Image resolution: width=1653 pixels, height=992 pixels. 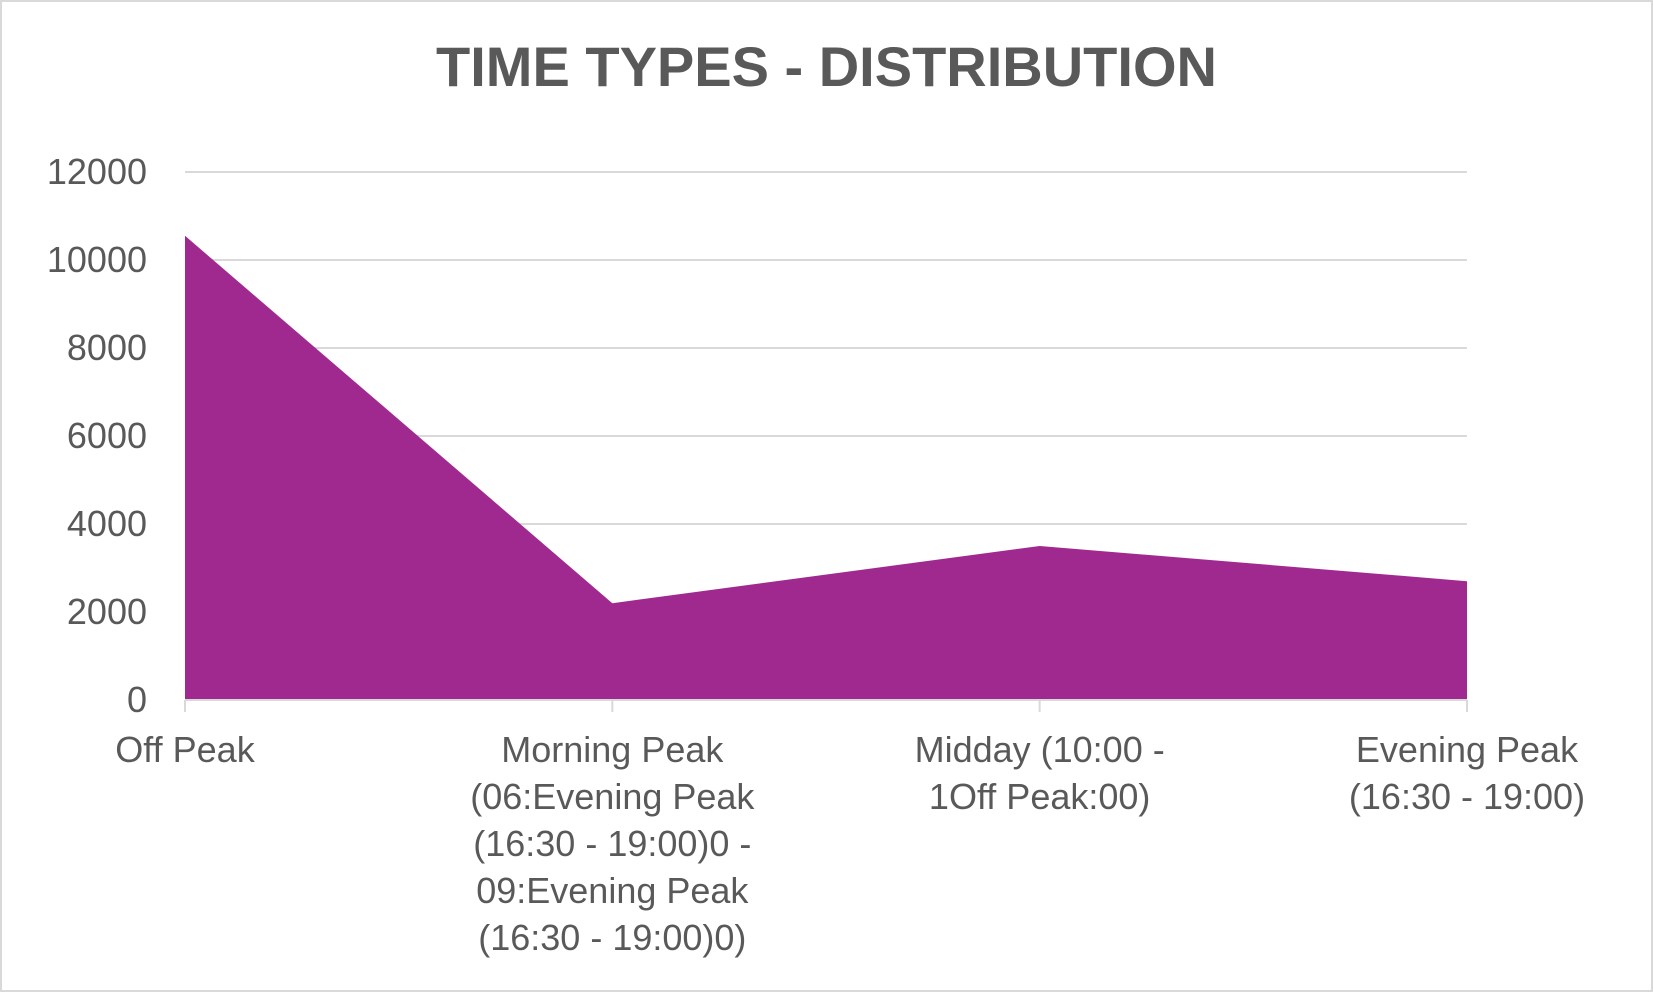 What do you see at coordinates (107, 611) in the screenshot?
I see `y-tick-label-2000: 2000` at bounding box center [107, 611].